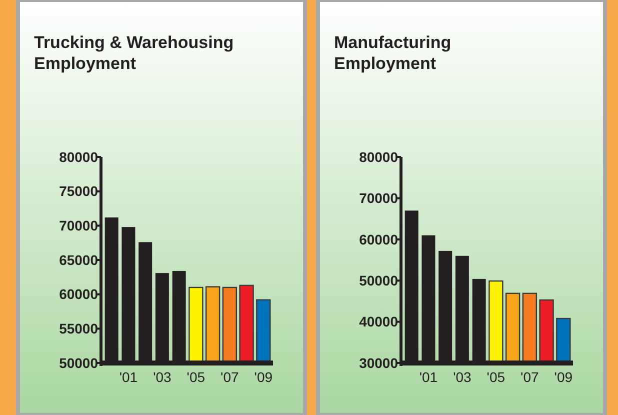 The width and height of the screenshot is (618, 415). Describe the element at coordinates (78, 191) in the screenshot. I see `y-tick-label: 75000` at that location.